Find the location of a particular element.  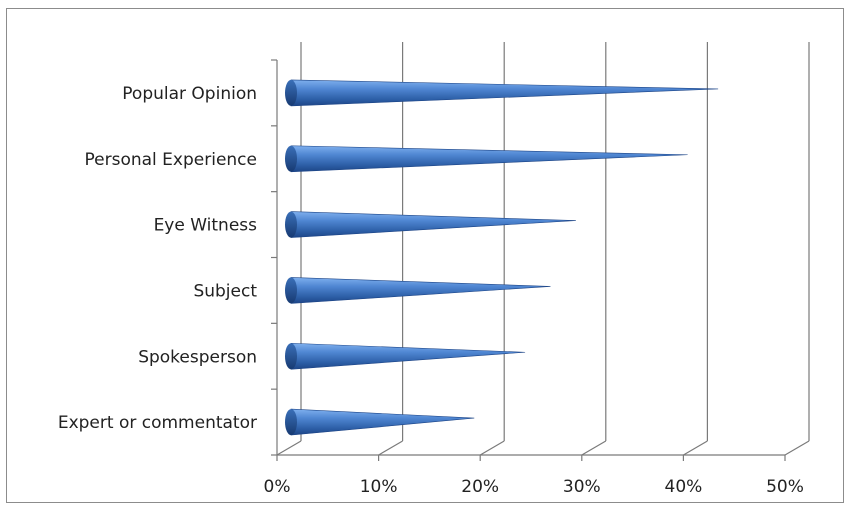

cone-bar-subject is located at coordinates (418, 290).